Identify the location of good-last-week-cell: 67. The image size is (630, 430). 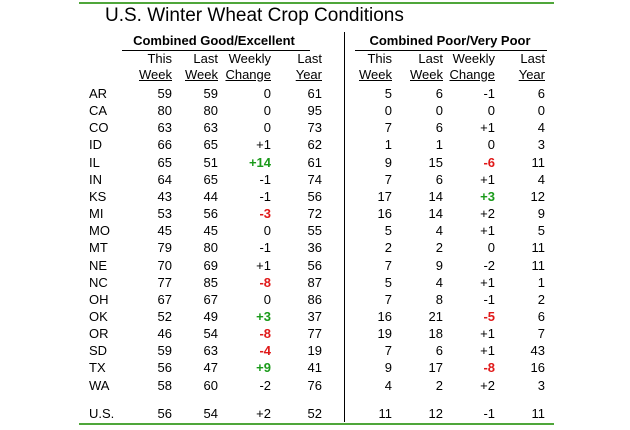
(210, 299).